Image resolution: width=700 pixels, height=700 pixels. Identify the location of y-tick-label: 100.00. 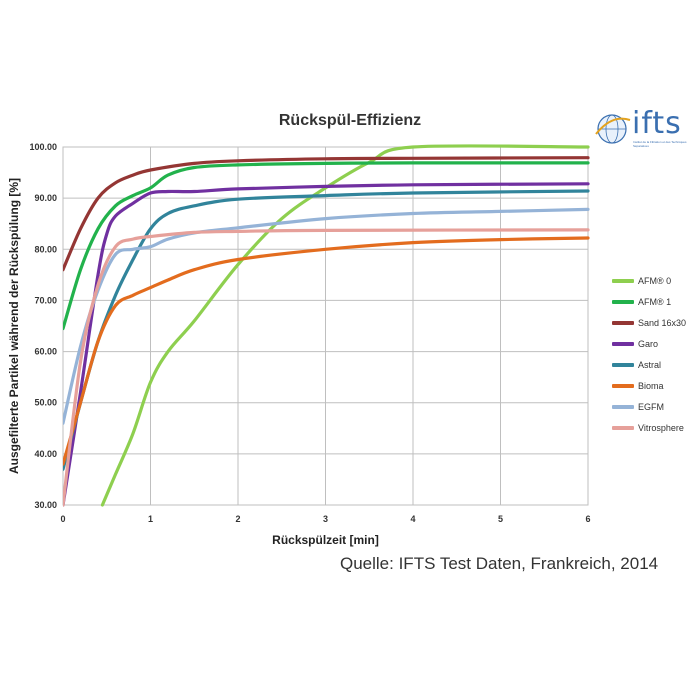
(43, 147).